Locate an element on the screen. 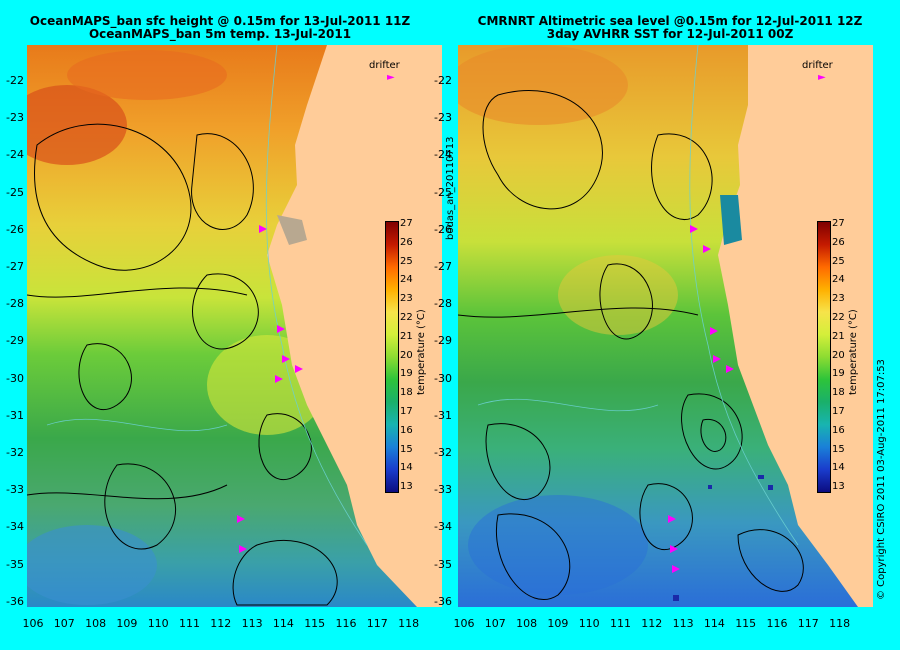 The image size is (900, 650). left-colorbar-label: temperature (°C) is located at coordinates (421, 352).